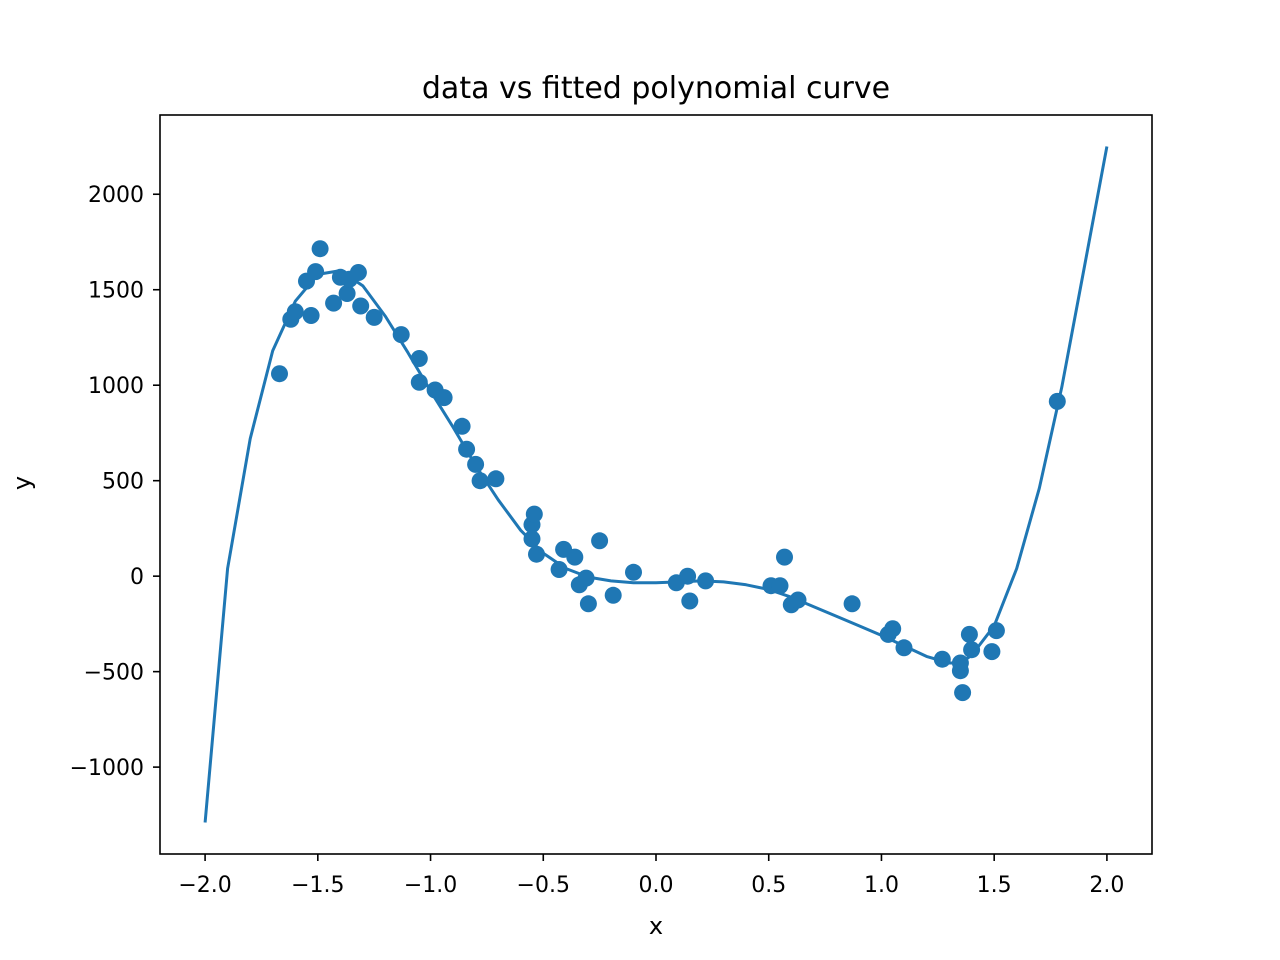 The image size is (1280, 960). I want to click on y-tick-label: 1000, so click(116, 386).